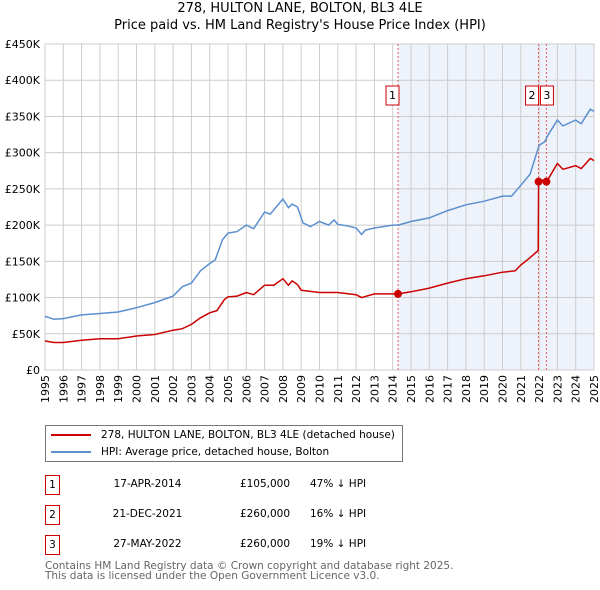 This screenshot has height=590, width=600. What do you see at coordinates (466, 389) in the screenshot?
I see `x-tick-label: 2018` at bounding box center [466, 389].